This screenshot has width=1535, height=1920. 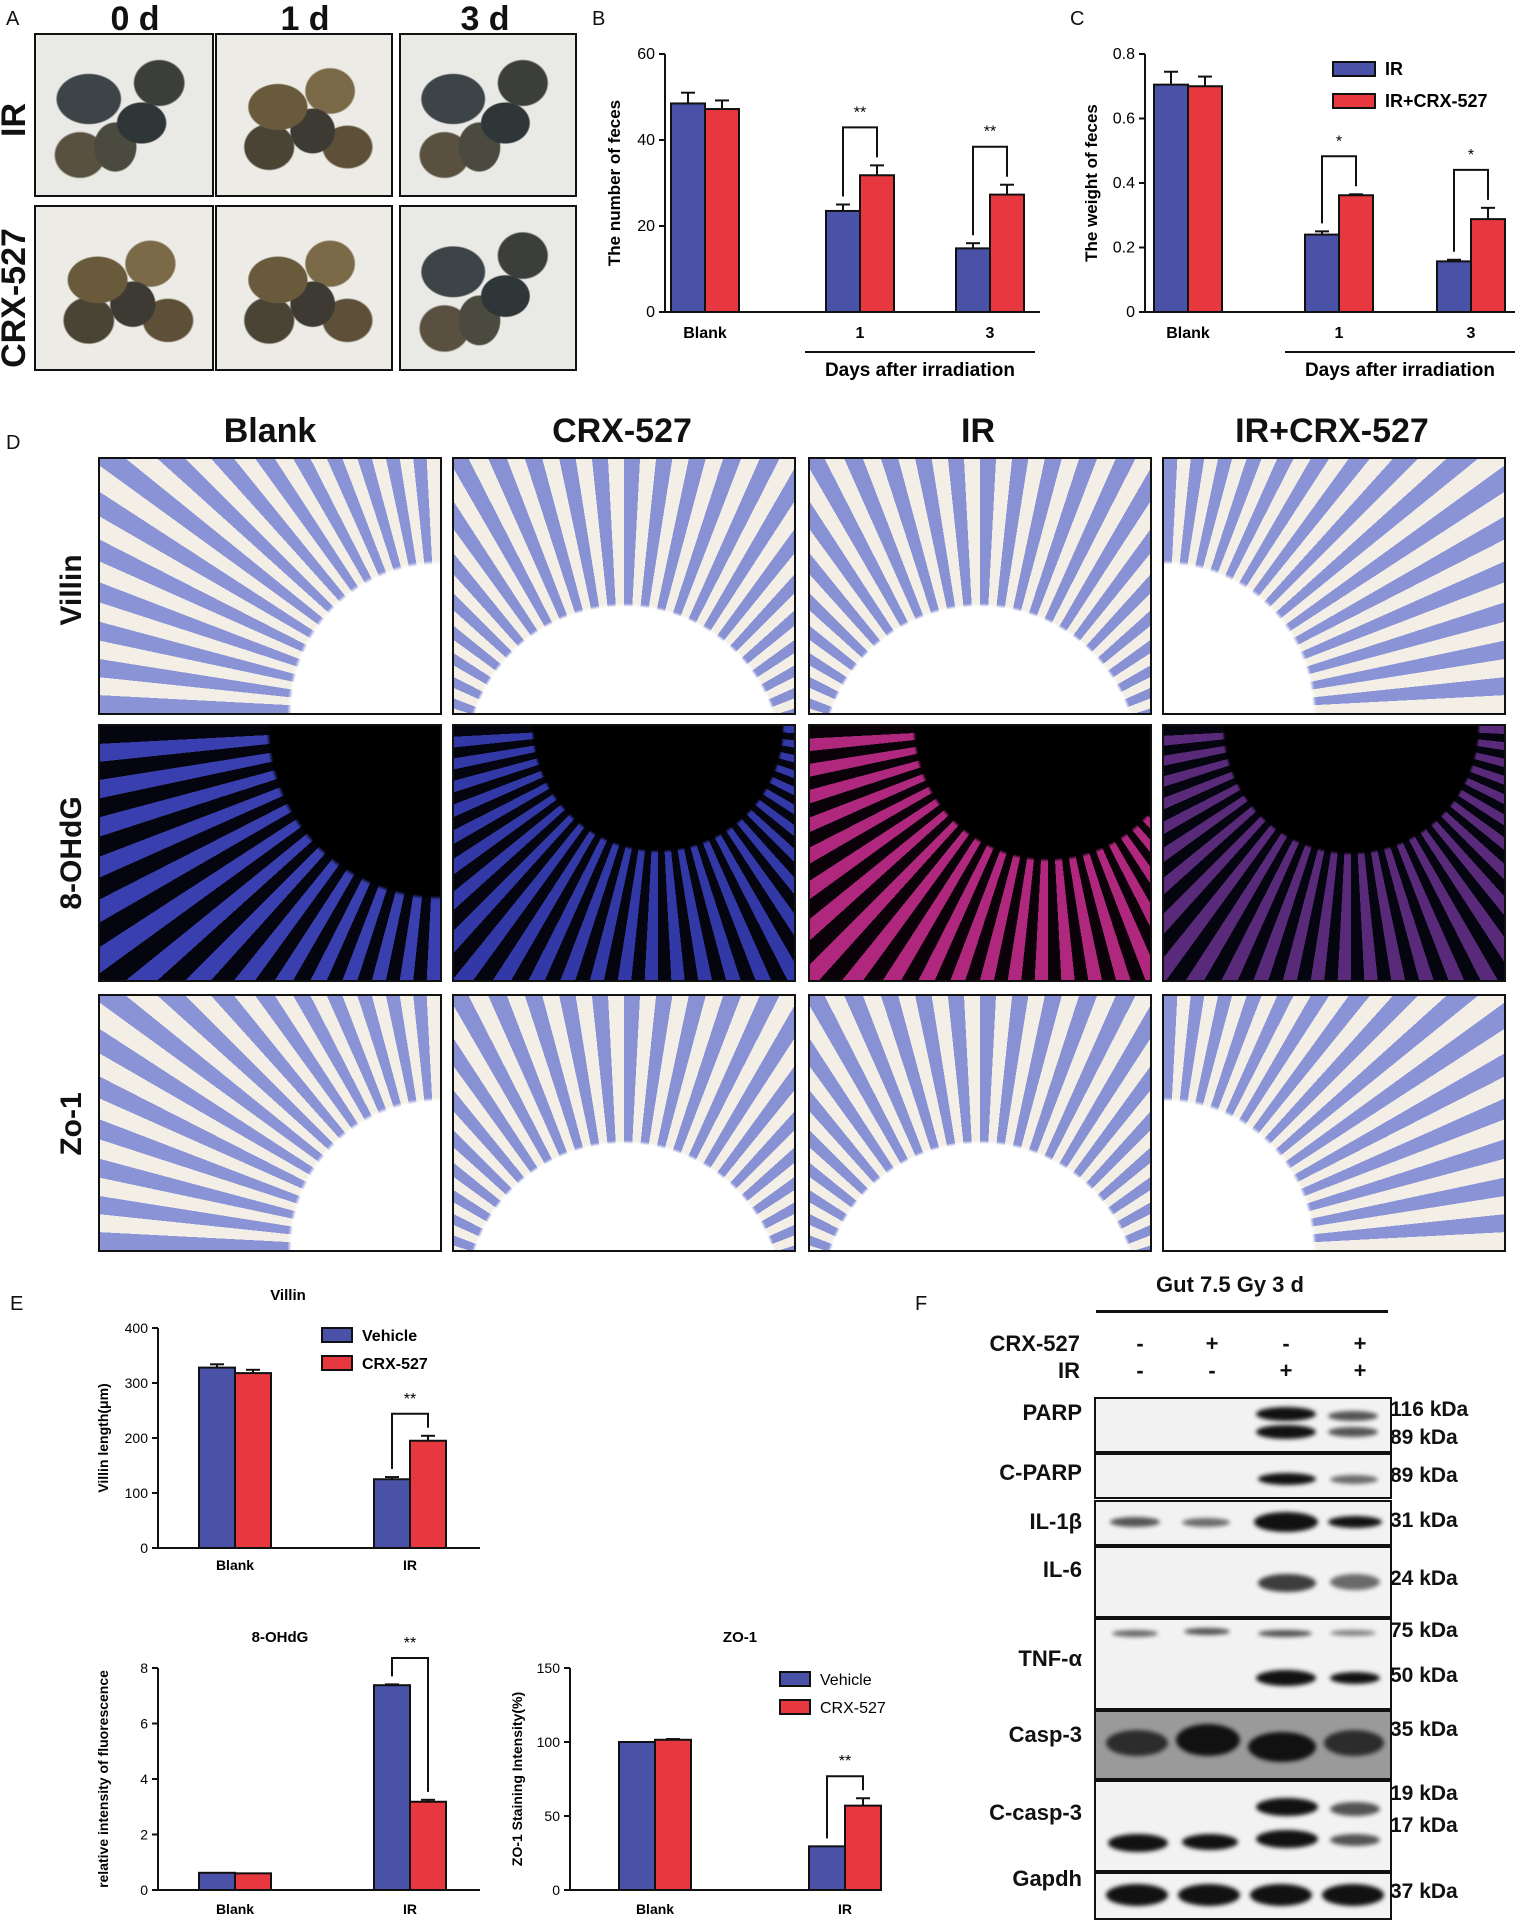 I want to click on chart-title: Villin, so click(x=288, y=1295).